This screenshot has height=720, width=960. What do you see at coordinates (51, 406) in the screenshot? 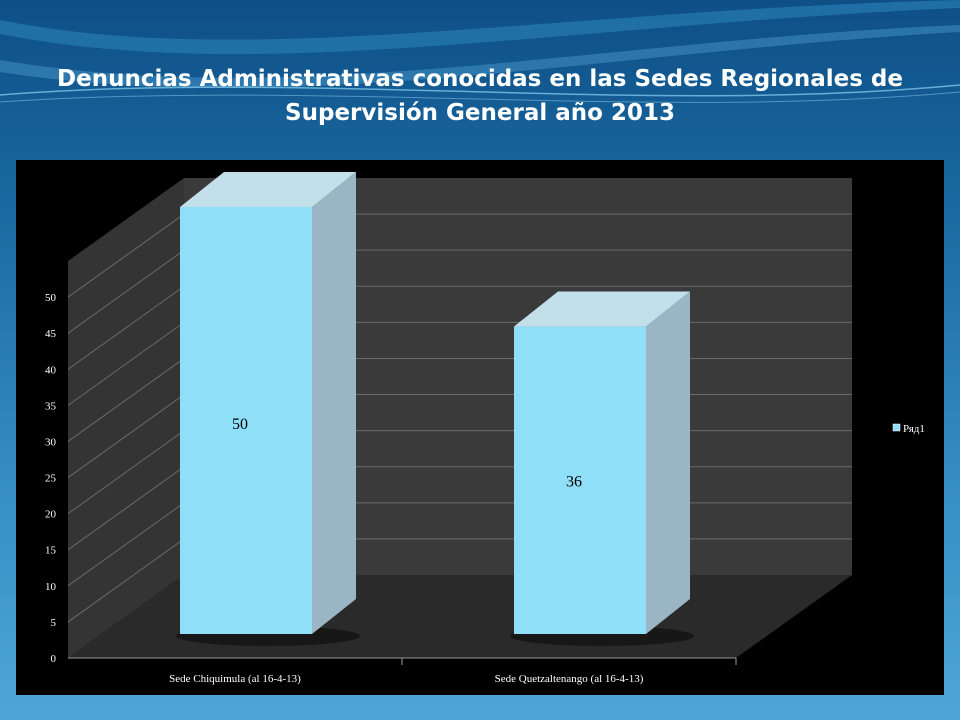
I see `y-tick-label: 35` at bounding box center [51, 406].